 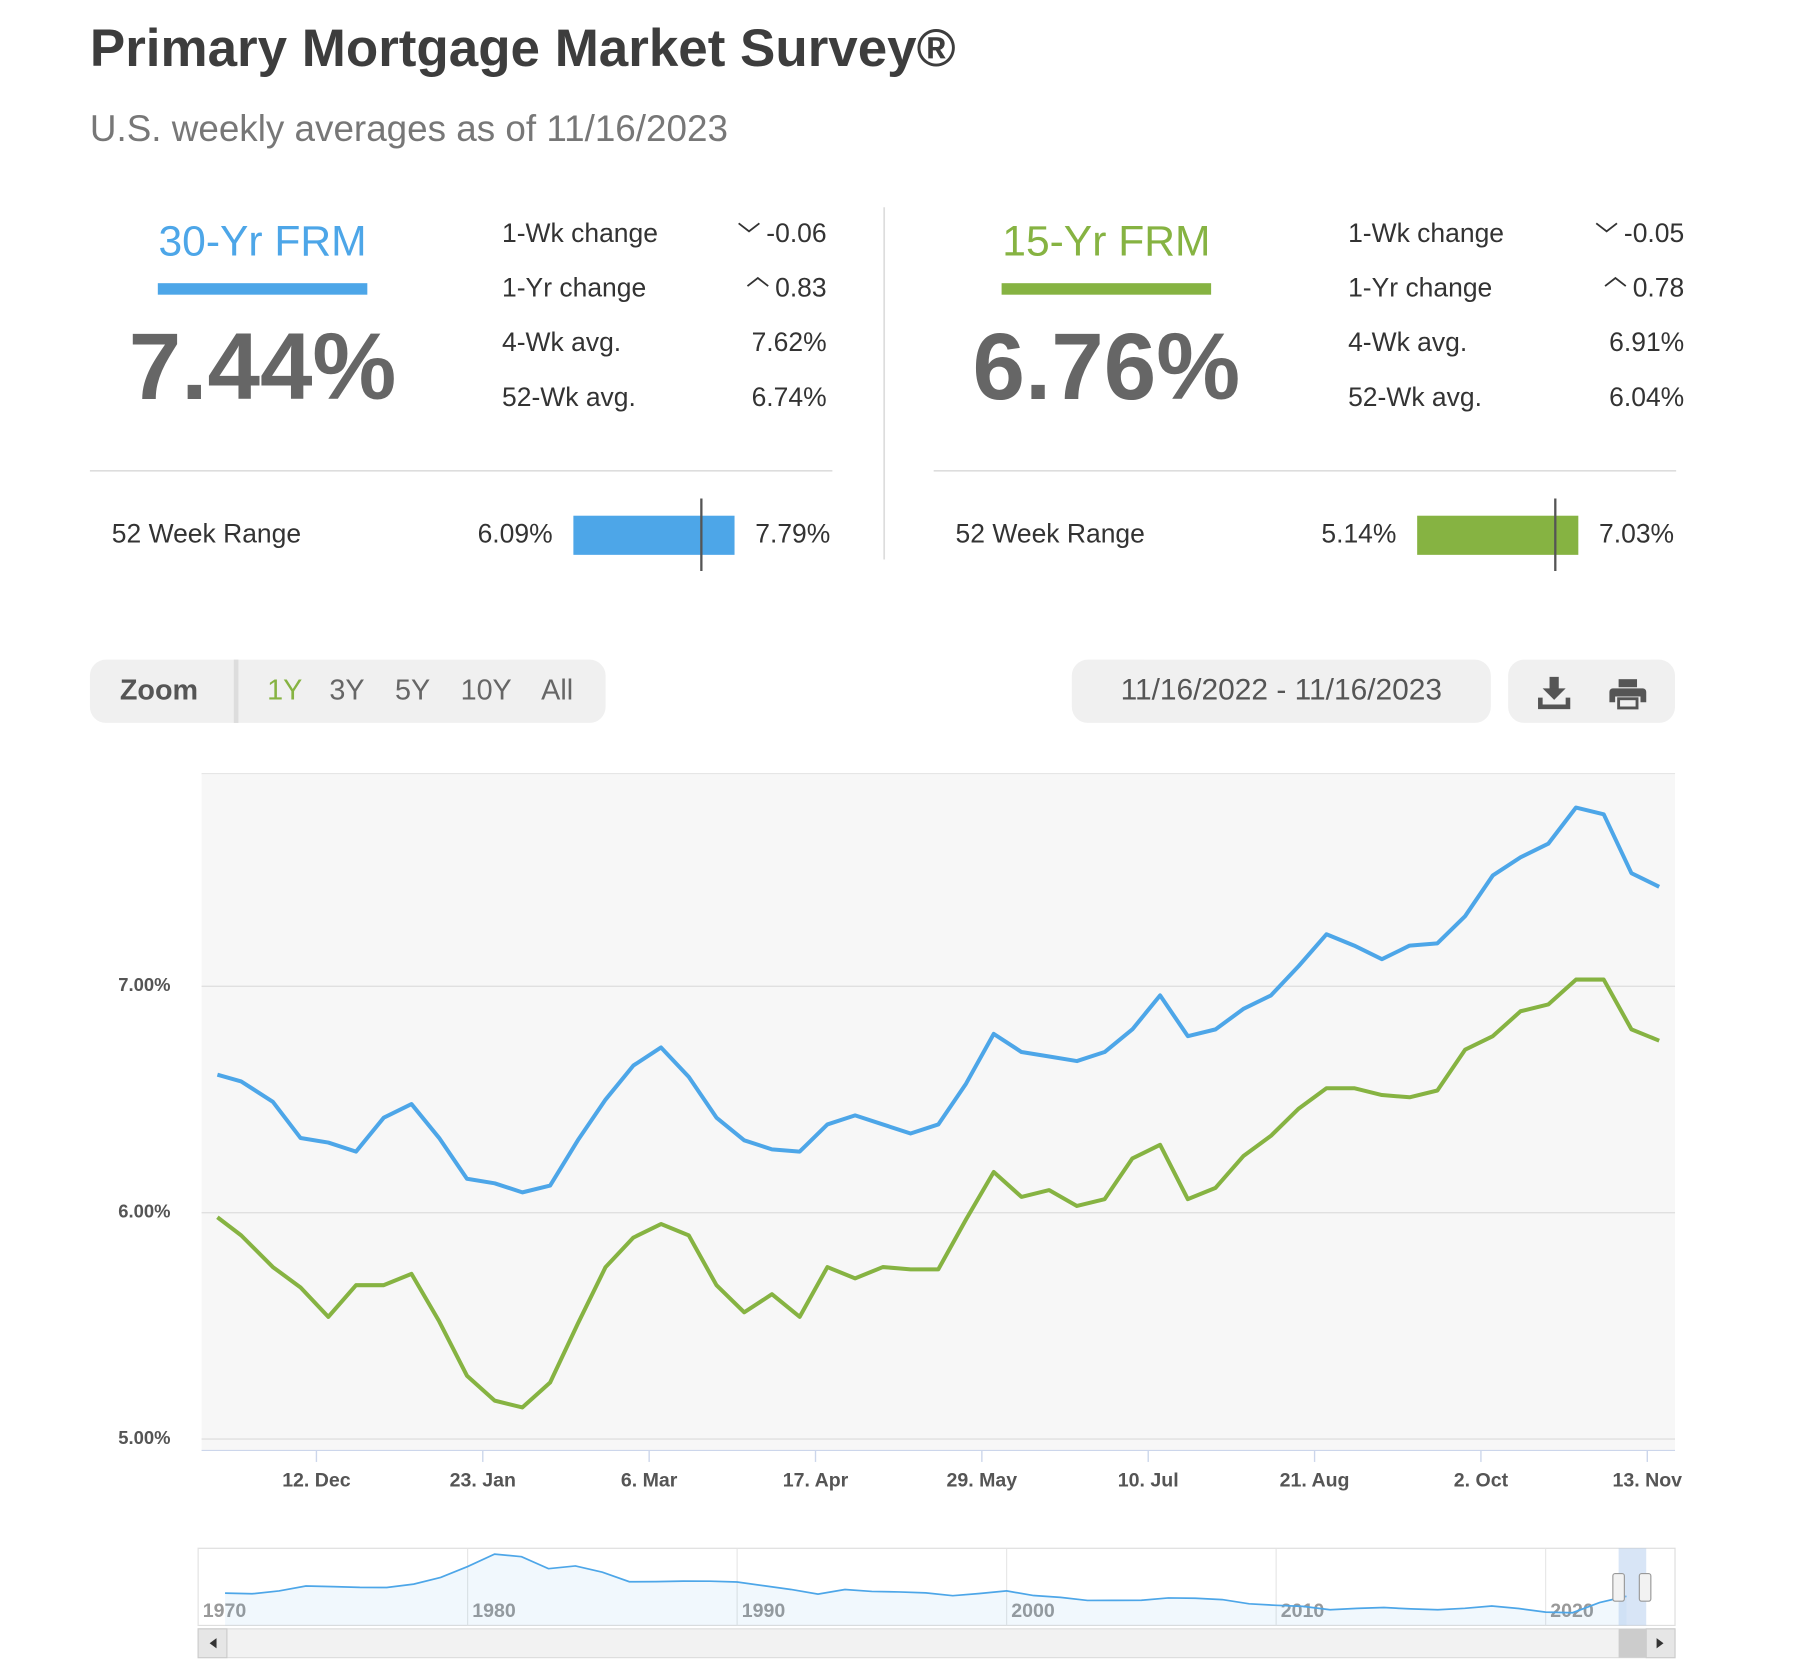 What do you see at coordinates (649, 1481) in the screenshot?
I see `x-tick-label: 6. Mar` at bounding box center [649, 1481].